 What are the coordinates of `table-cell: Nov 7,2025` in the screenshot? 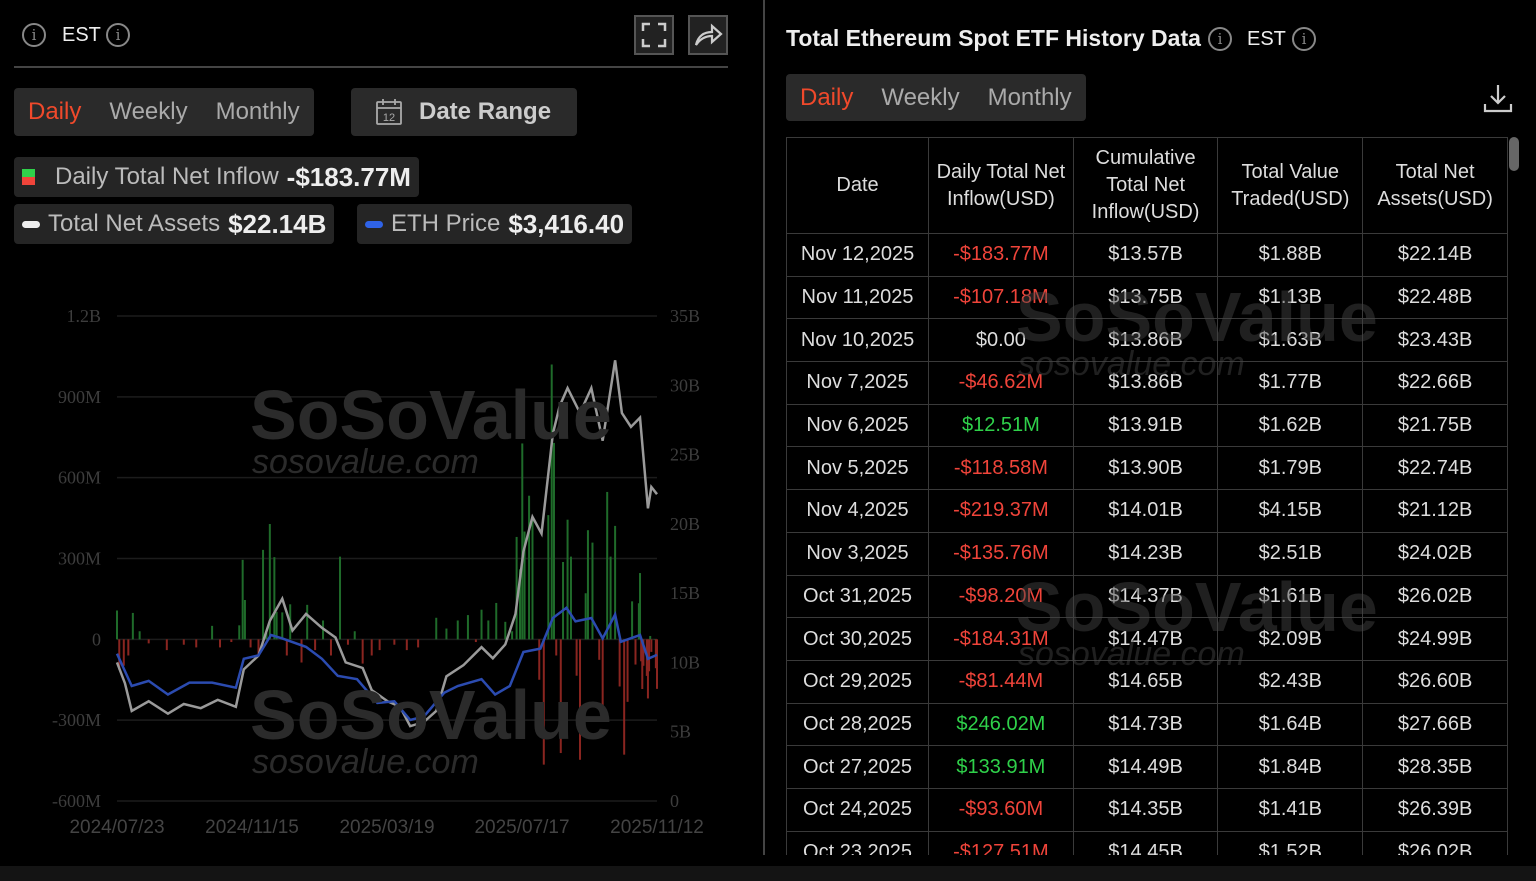 It's located at (858, 383).